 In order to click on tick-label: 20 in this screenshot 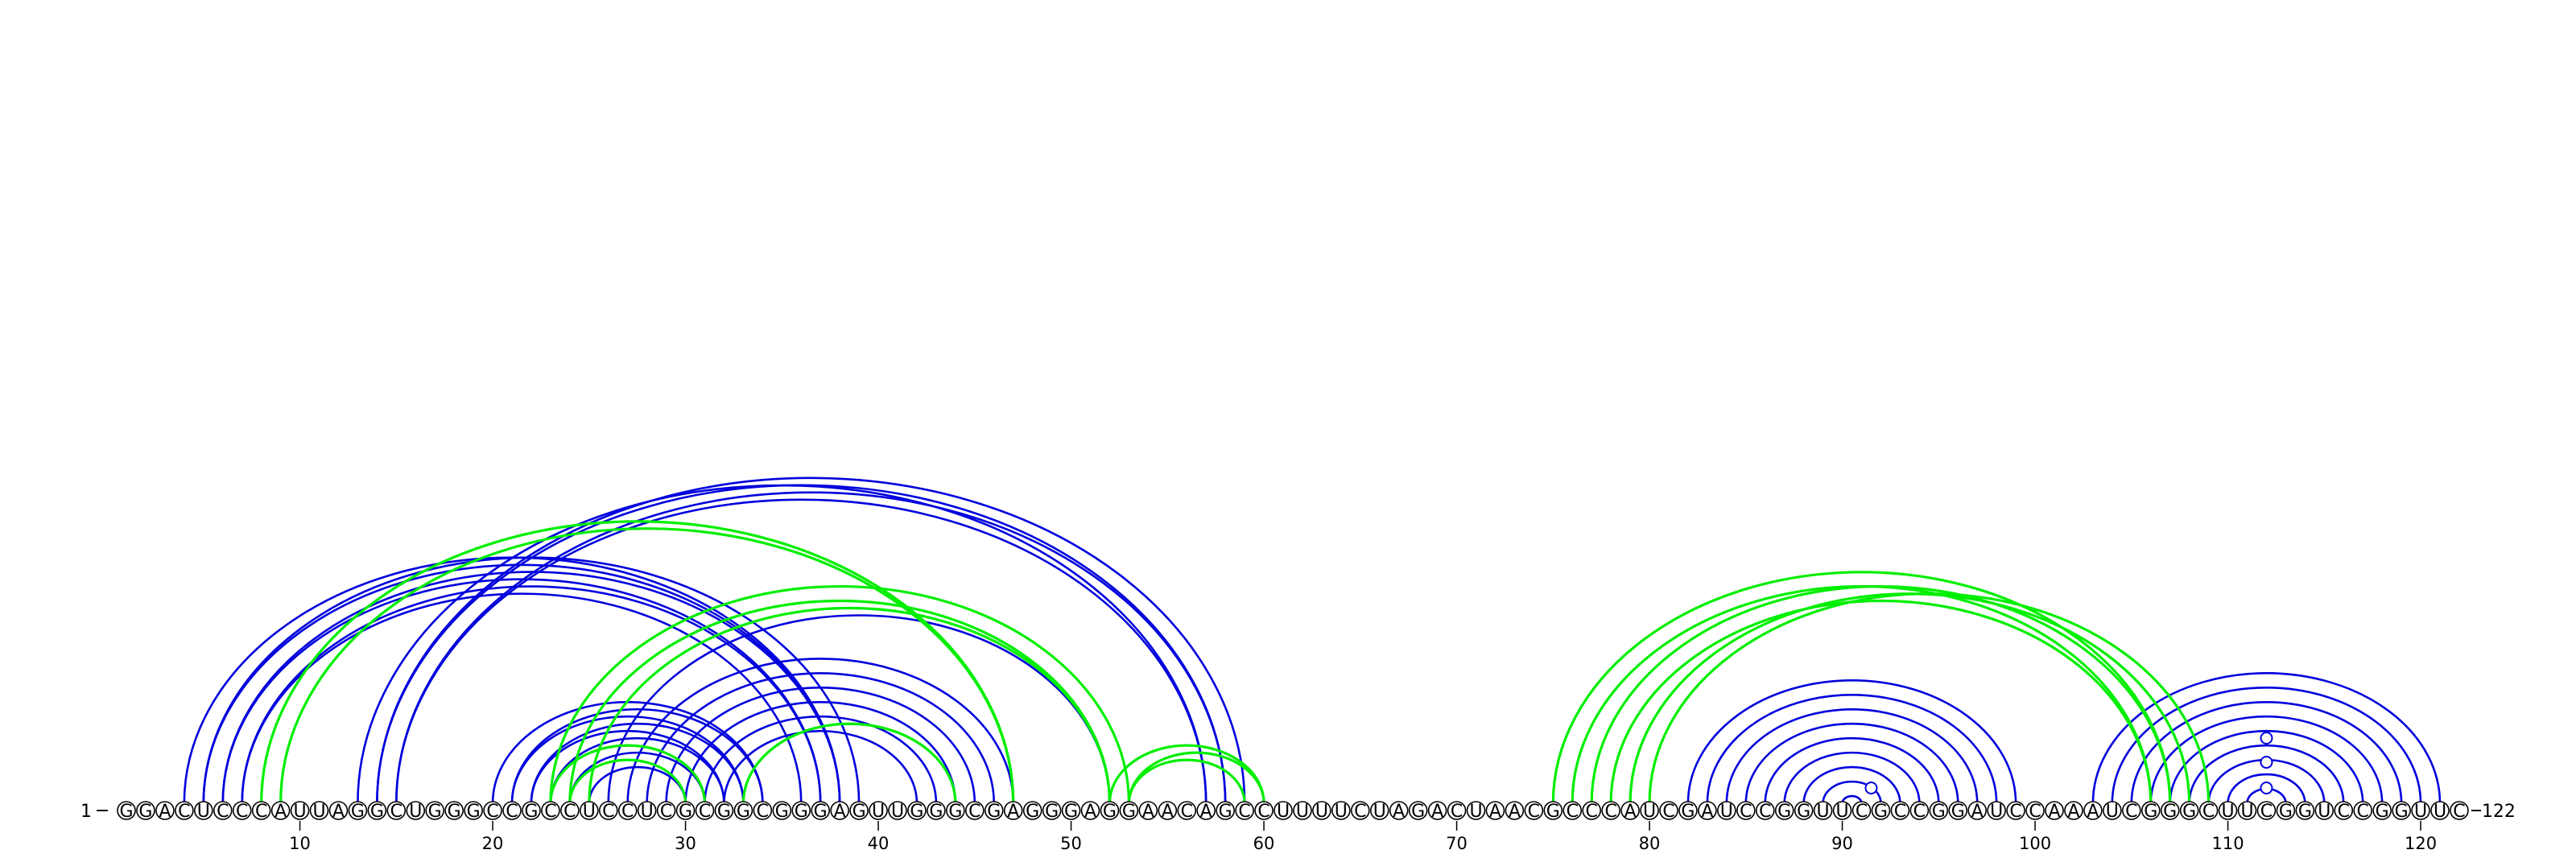, I will do `click(493, 844)`.